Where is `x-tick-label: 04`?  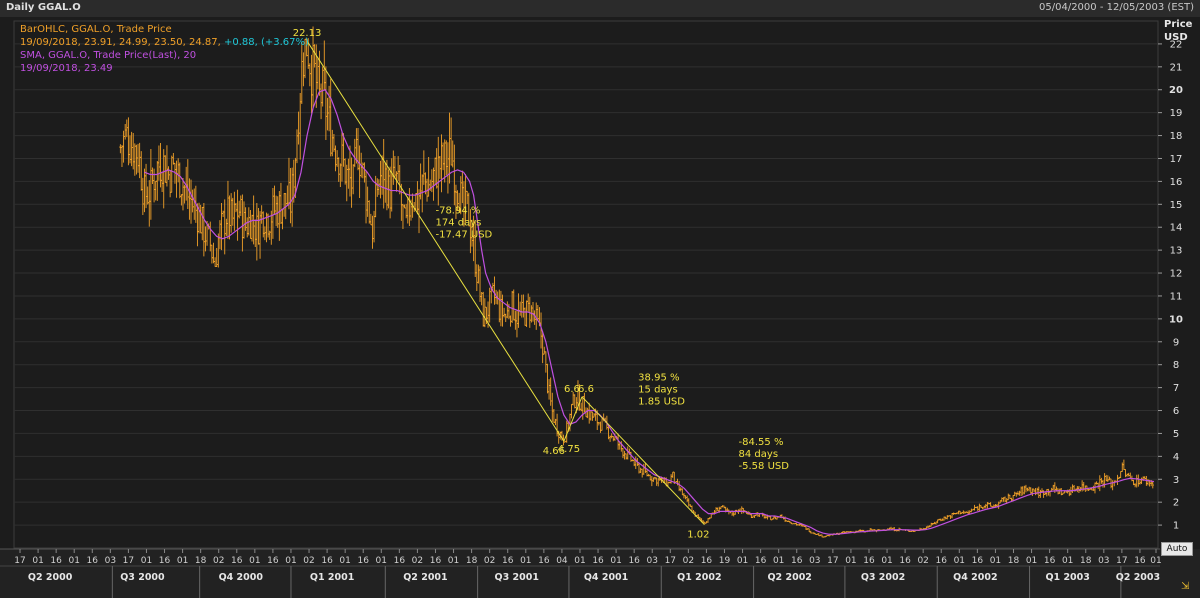 x-tick-label: 04 is located at coordinates (562, 561).